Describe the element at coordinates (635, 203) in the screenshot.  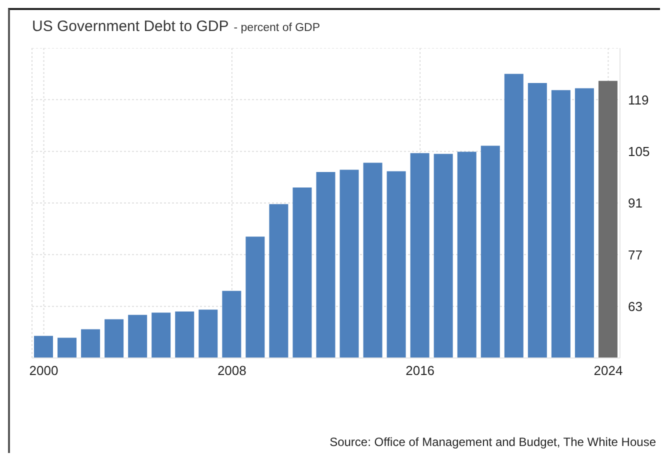
I see `y-tick-label: 91` at that location.